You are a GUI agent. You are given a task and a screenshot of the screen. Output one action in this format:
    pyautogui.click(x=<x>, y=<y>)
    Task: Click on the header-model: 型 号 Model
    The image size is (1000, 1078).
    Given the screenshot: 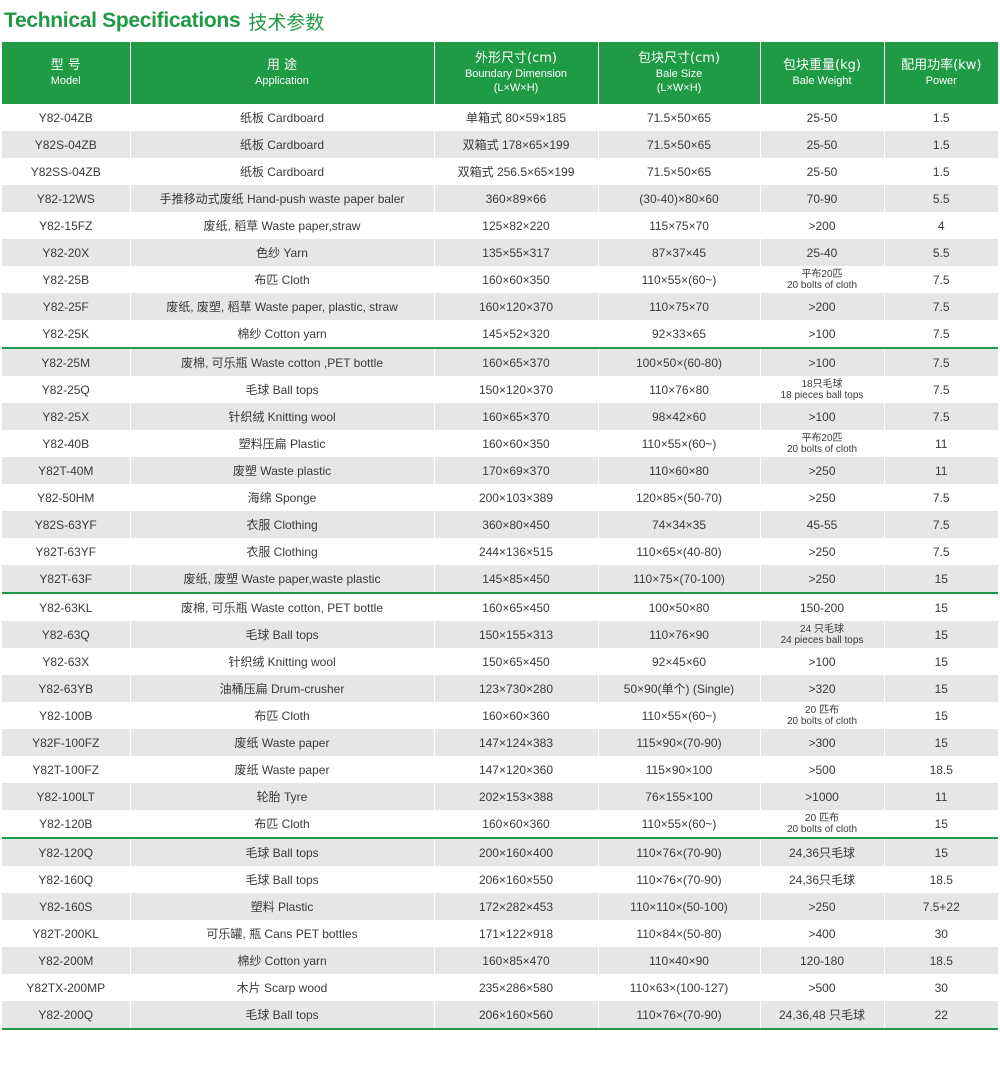 What is the action you would take?
    pyautogui.click(x=66, y=73)
    